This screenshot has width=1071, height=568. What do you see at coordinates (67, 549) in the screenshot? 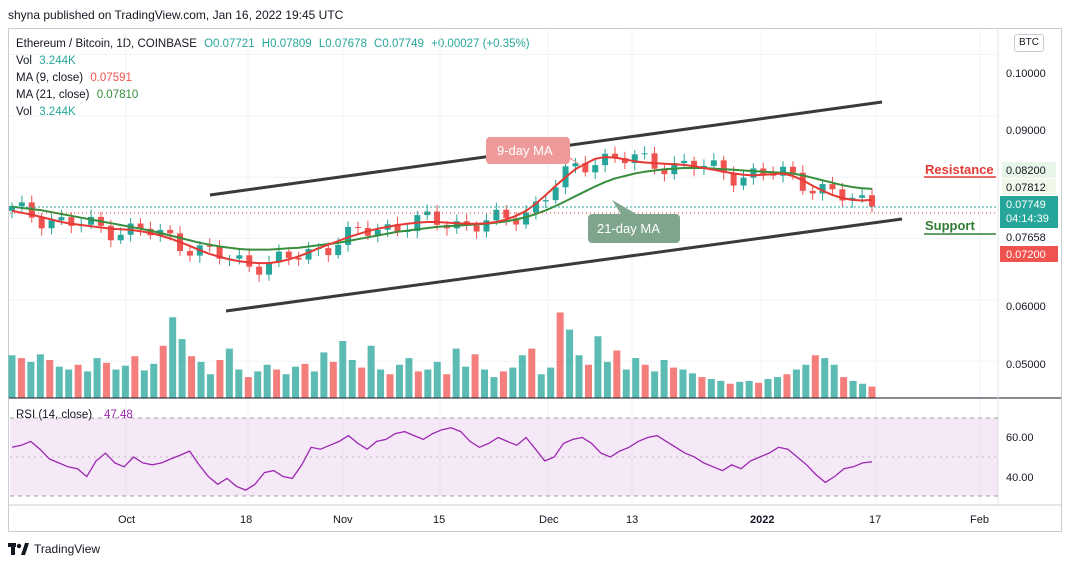
I see `footer-brand: TradingView` at bounding box center [67, 549].